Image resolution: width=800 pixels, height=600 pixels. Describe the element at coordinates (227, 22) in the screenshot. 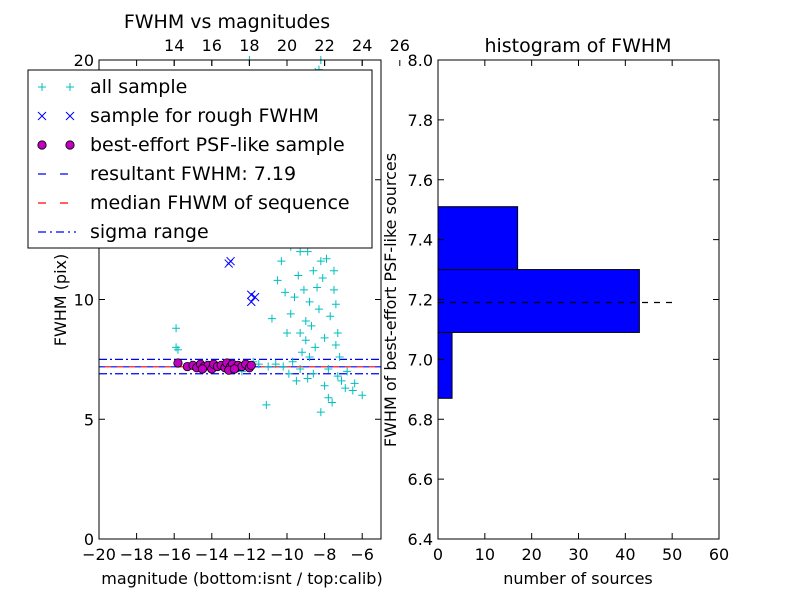

I see `left-chart-title: FWHM vs magnitudes` at that location.